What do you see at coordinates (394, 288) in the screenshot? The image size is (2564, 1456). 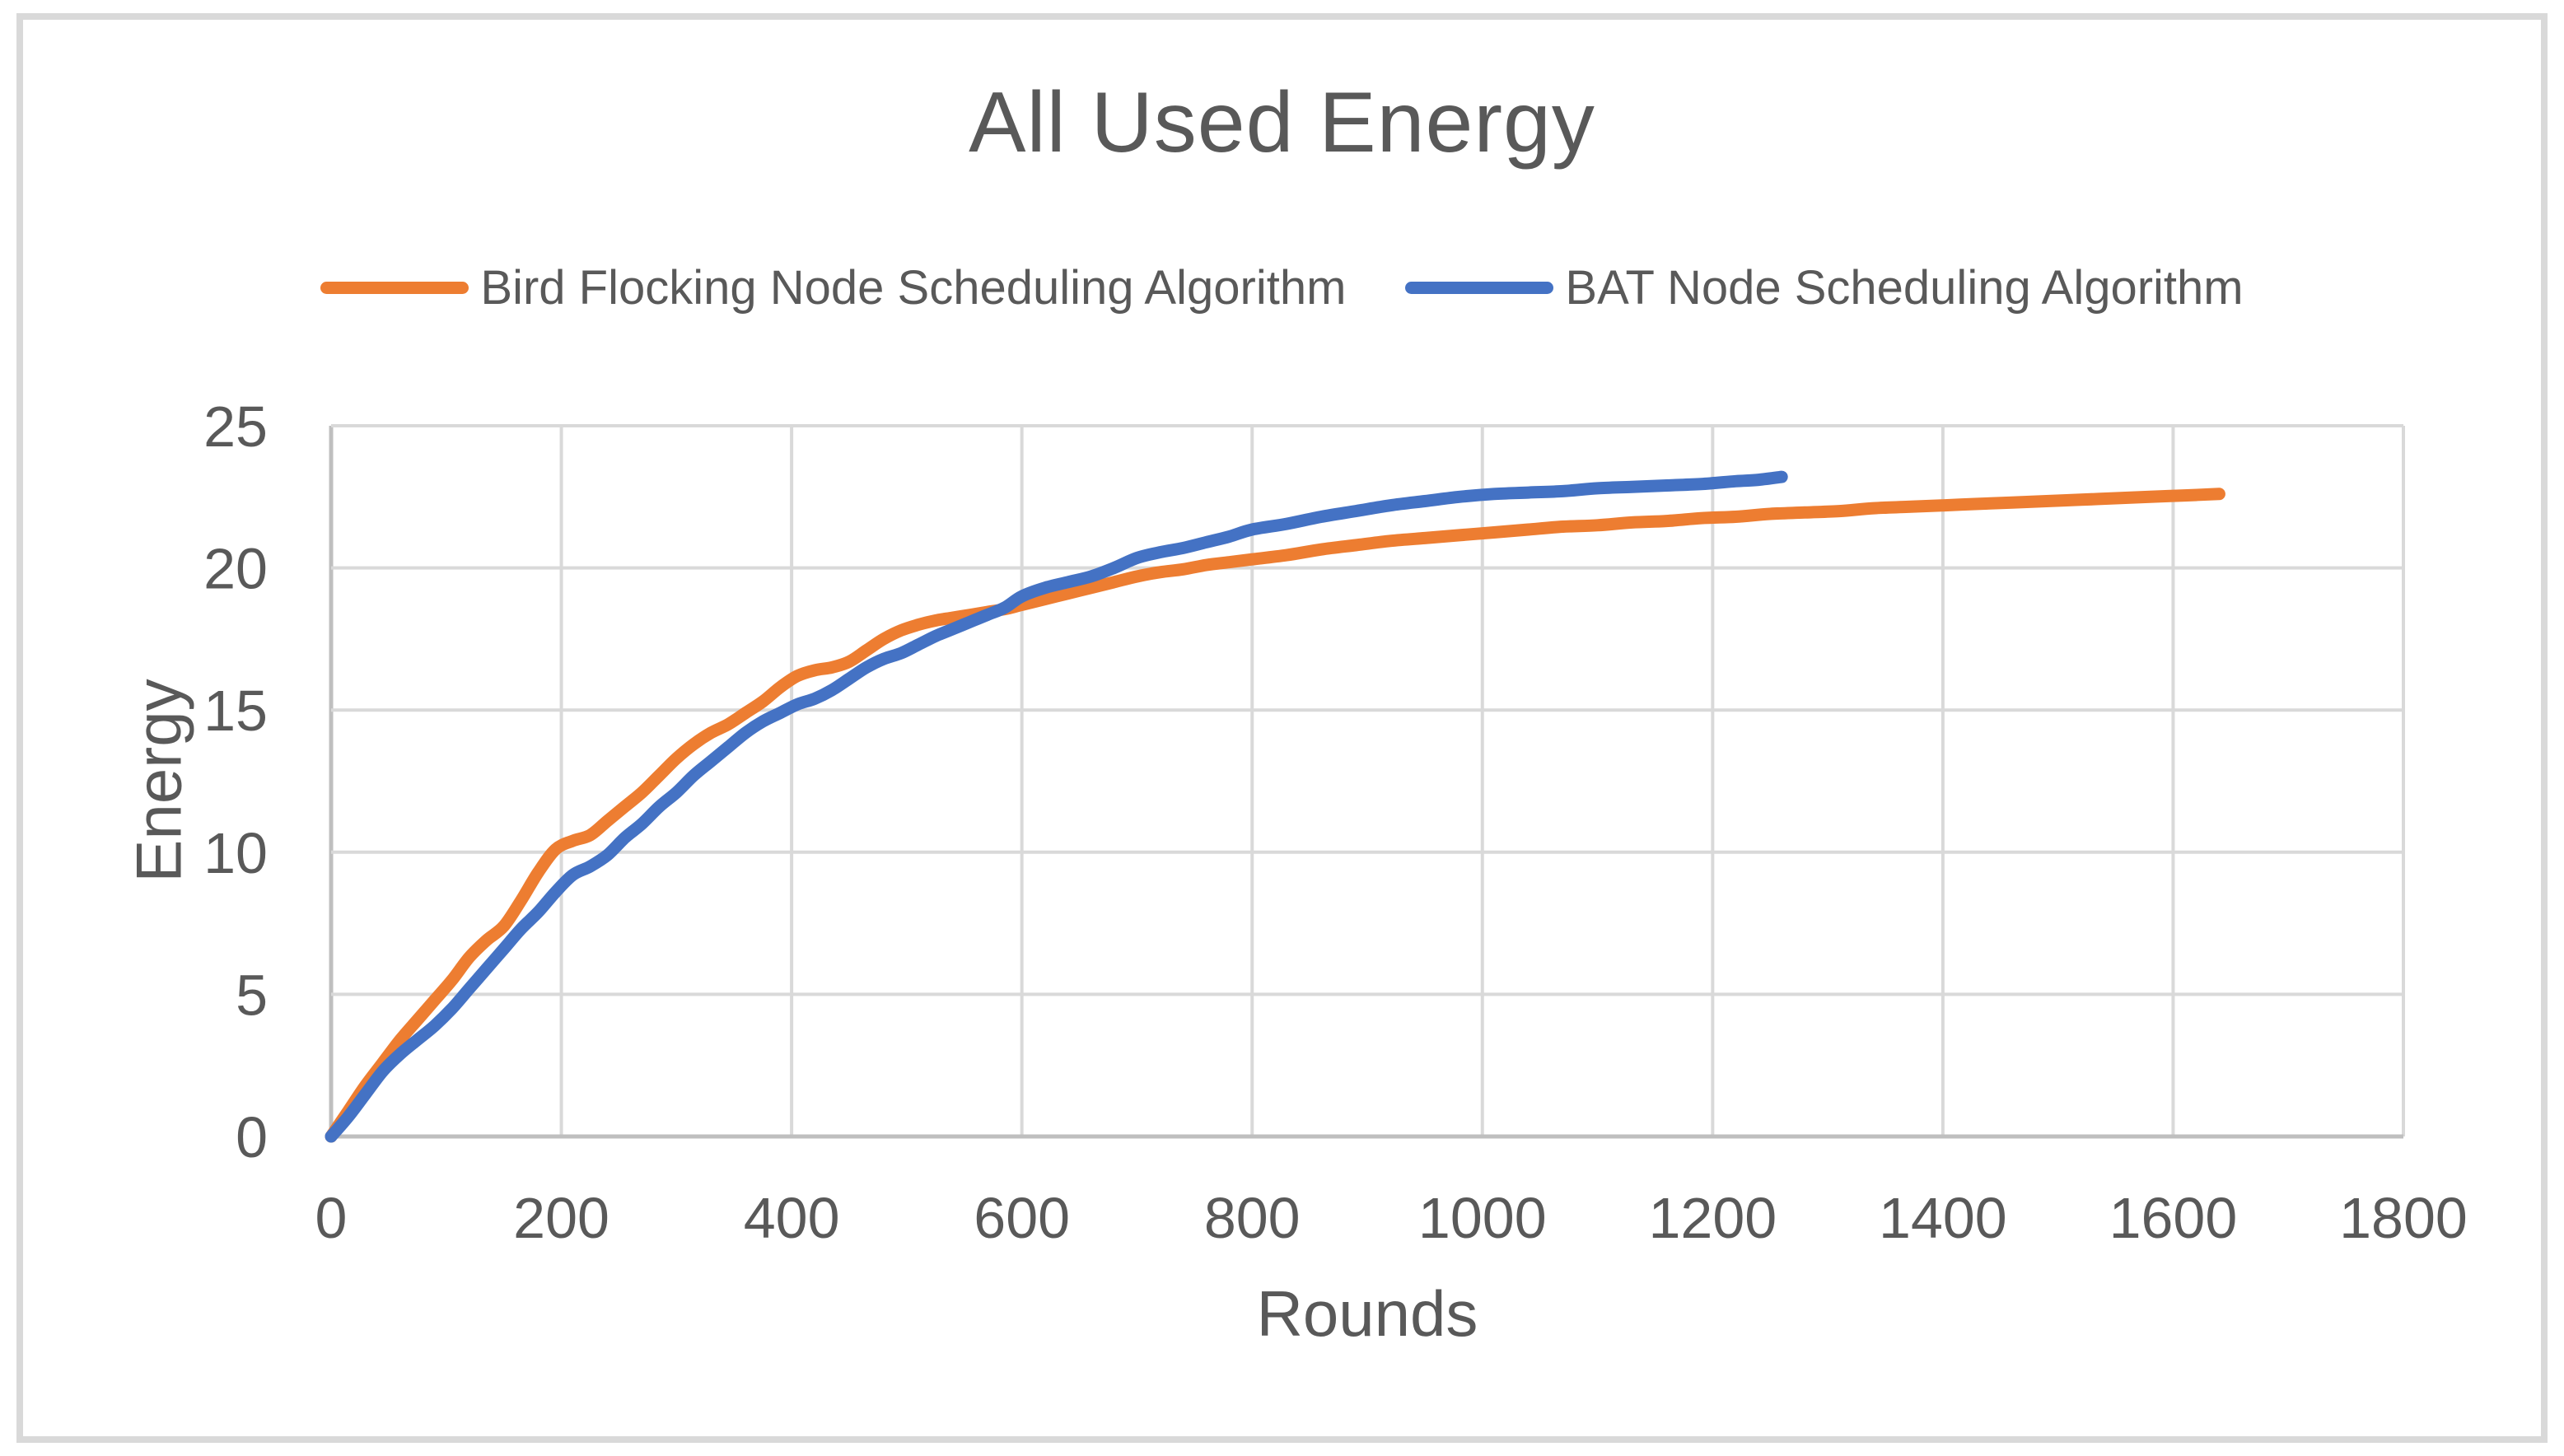 I see `legend-swatch-orange` at bounding box center [394, 288].